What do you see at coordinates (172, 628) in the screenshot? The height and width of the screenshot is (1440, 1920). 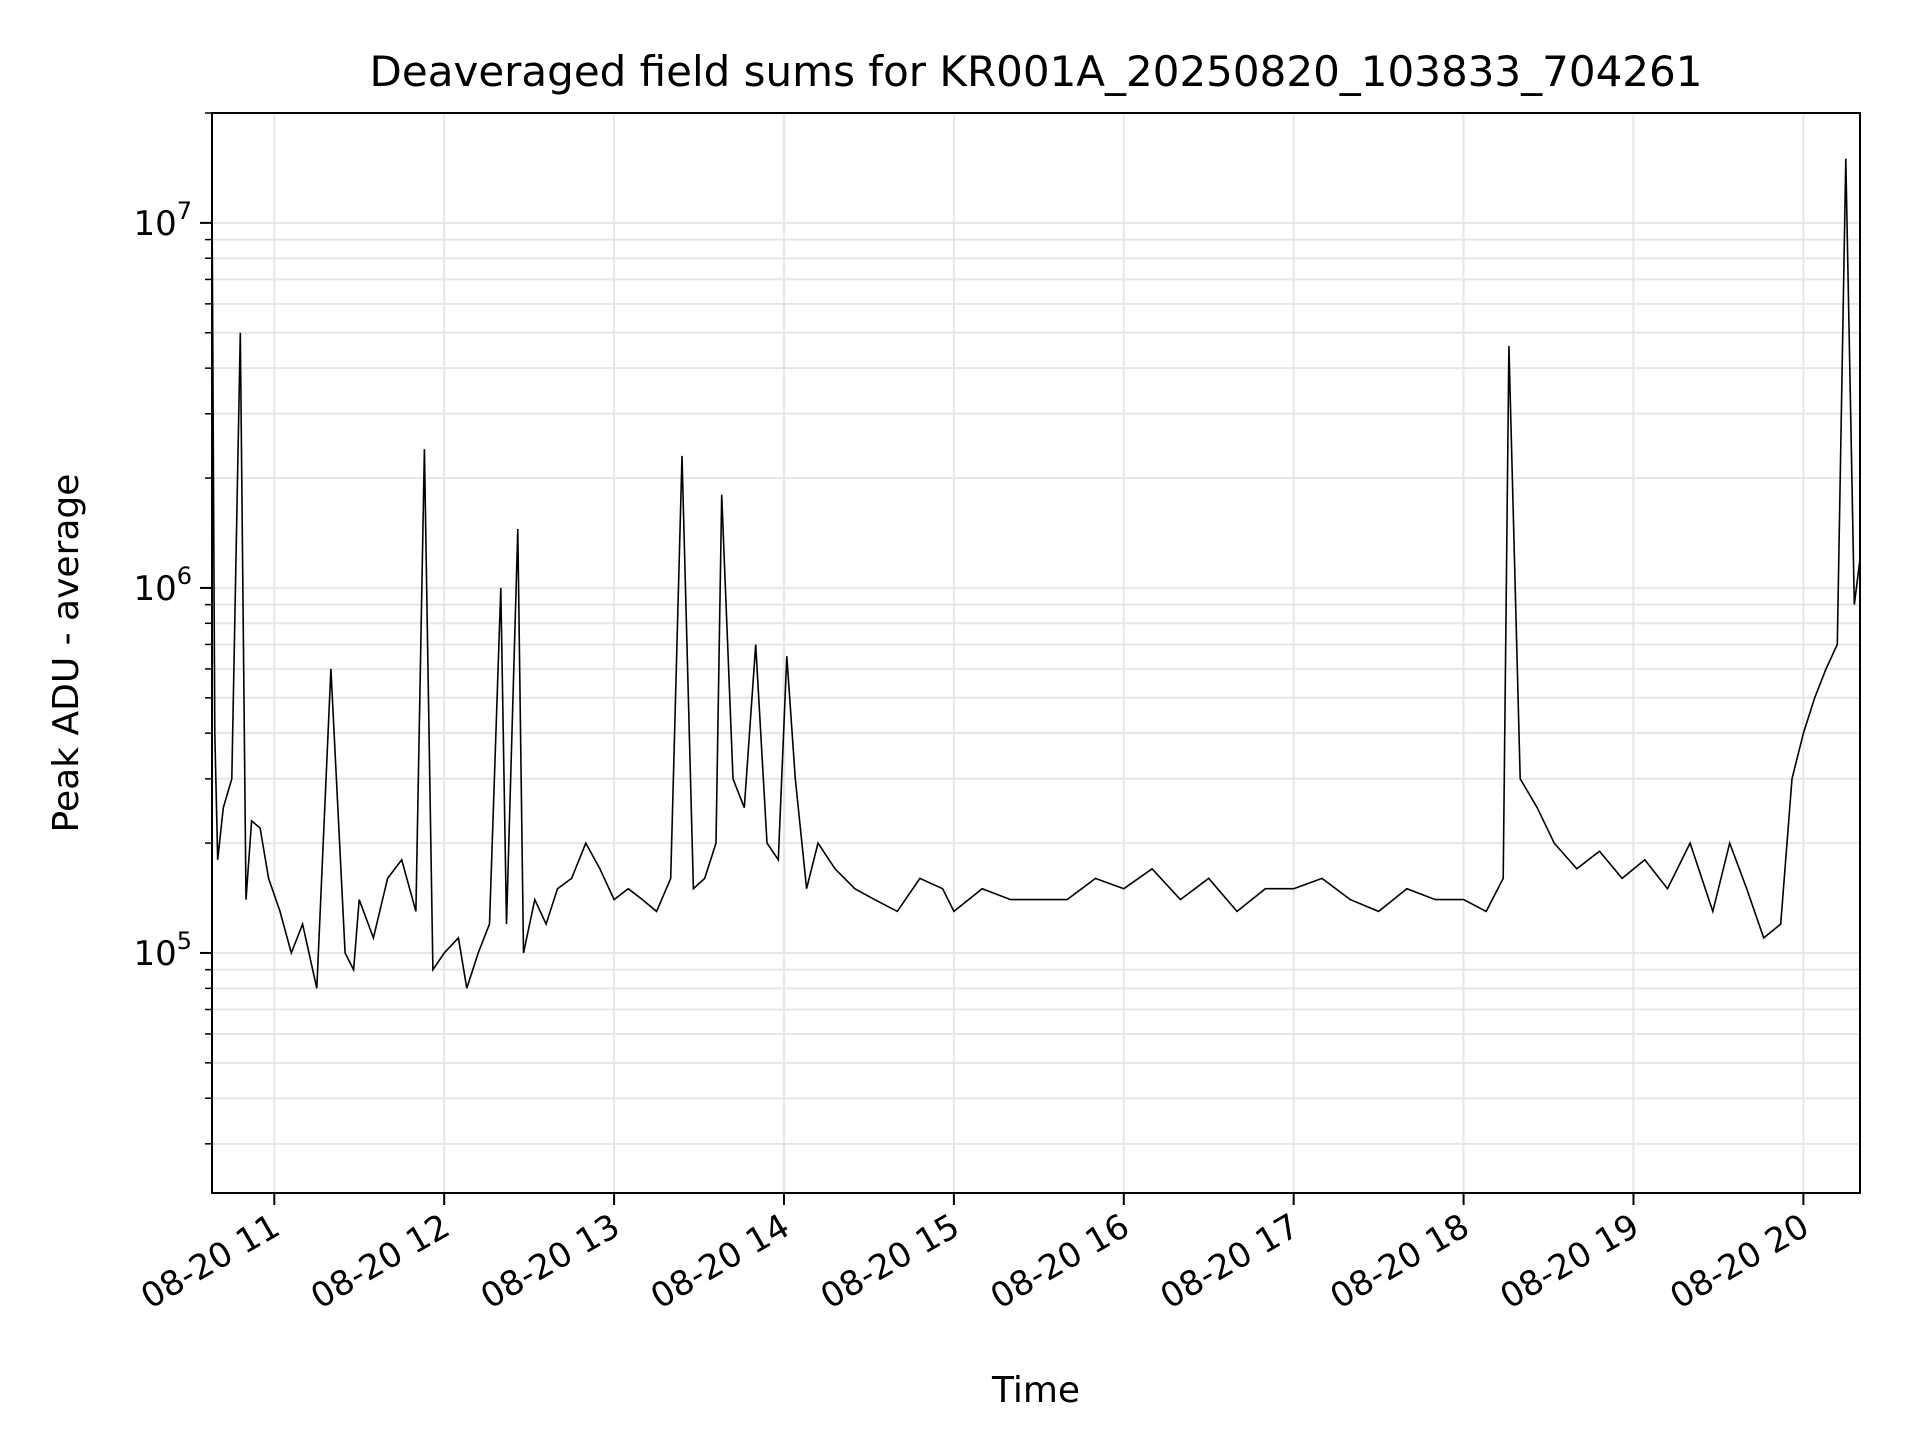 I see `y-axis-ticks: 10⁵ 10⁶ 10⁷` at bounding box center [172, 628].